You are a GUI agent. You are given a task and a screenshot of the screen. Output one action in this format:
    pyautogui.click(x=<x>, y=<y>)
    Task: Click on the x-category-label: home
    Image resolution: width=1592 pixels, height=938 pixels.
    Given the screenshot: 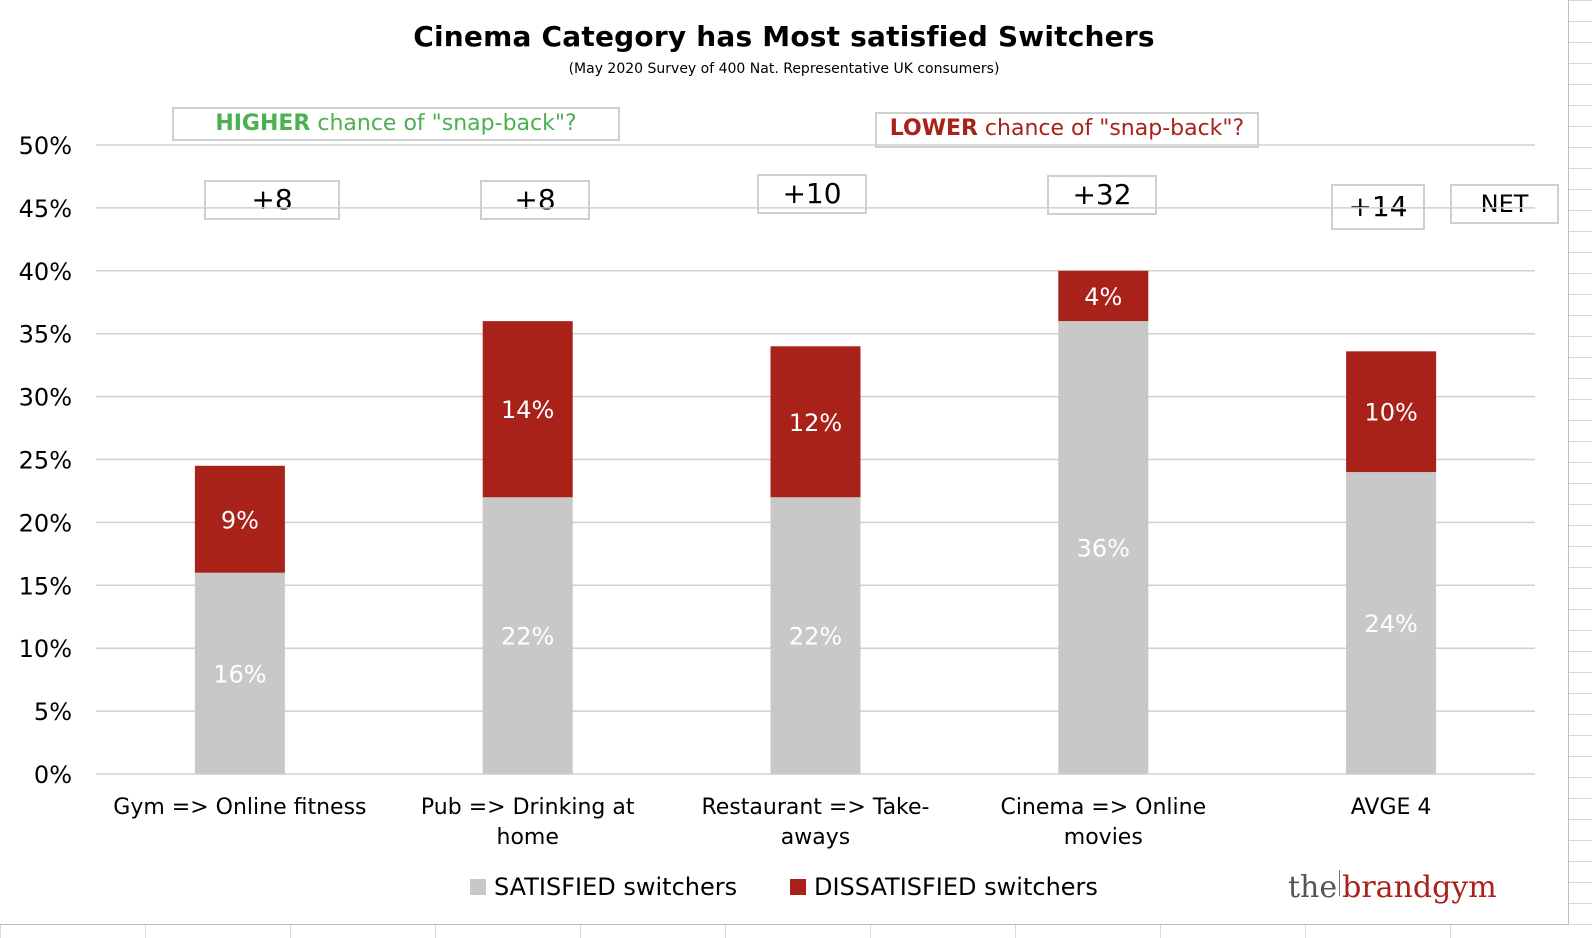 What is the action you would take?
    pyautogui.click(x=528, y=837)
    